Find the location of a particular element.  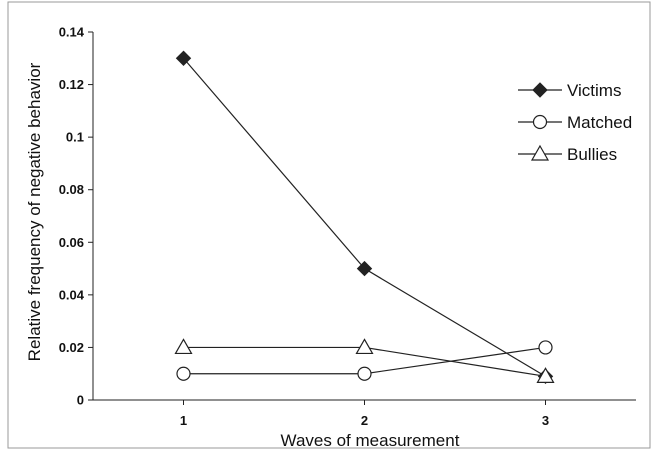

legend-item-matched: Matched is located at coordinates (575, 122).